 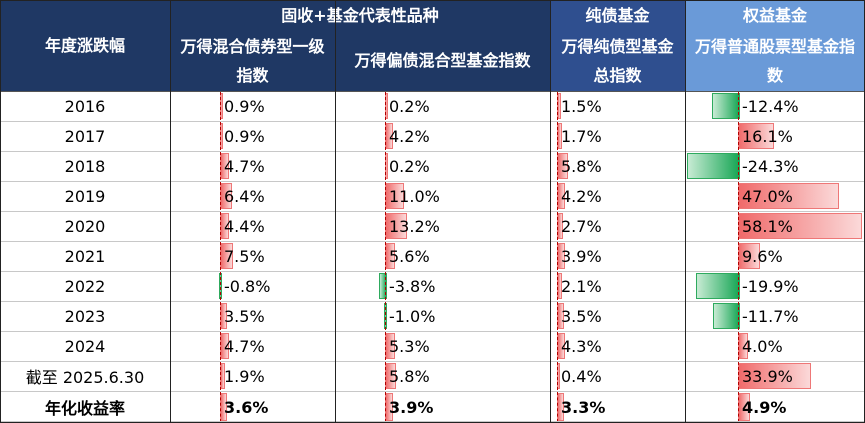 I want to click on data-cell: 0.4%, so click(x=617, y=376).